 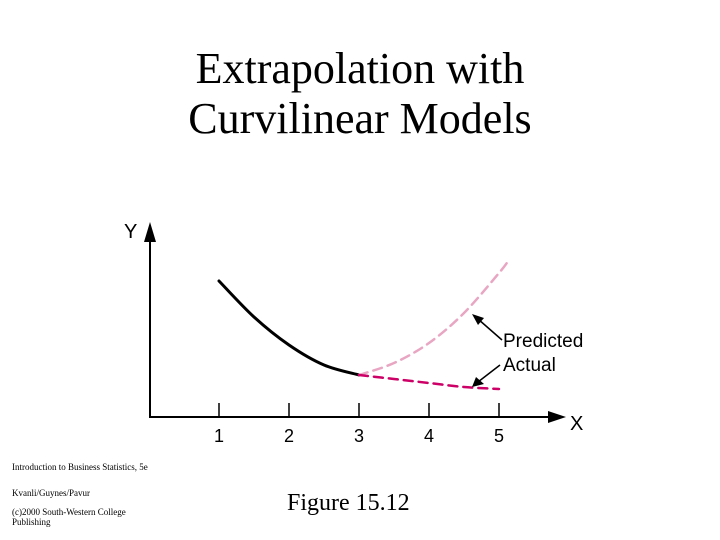 I want to click on y-axis-arrow, so click(x=150, y=232).